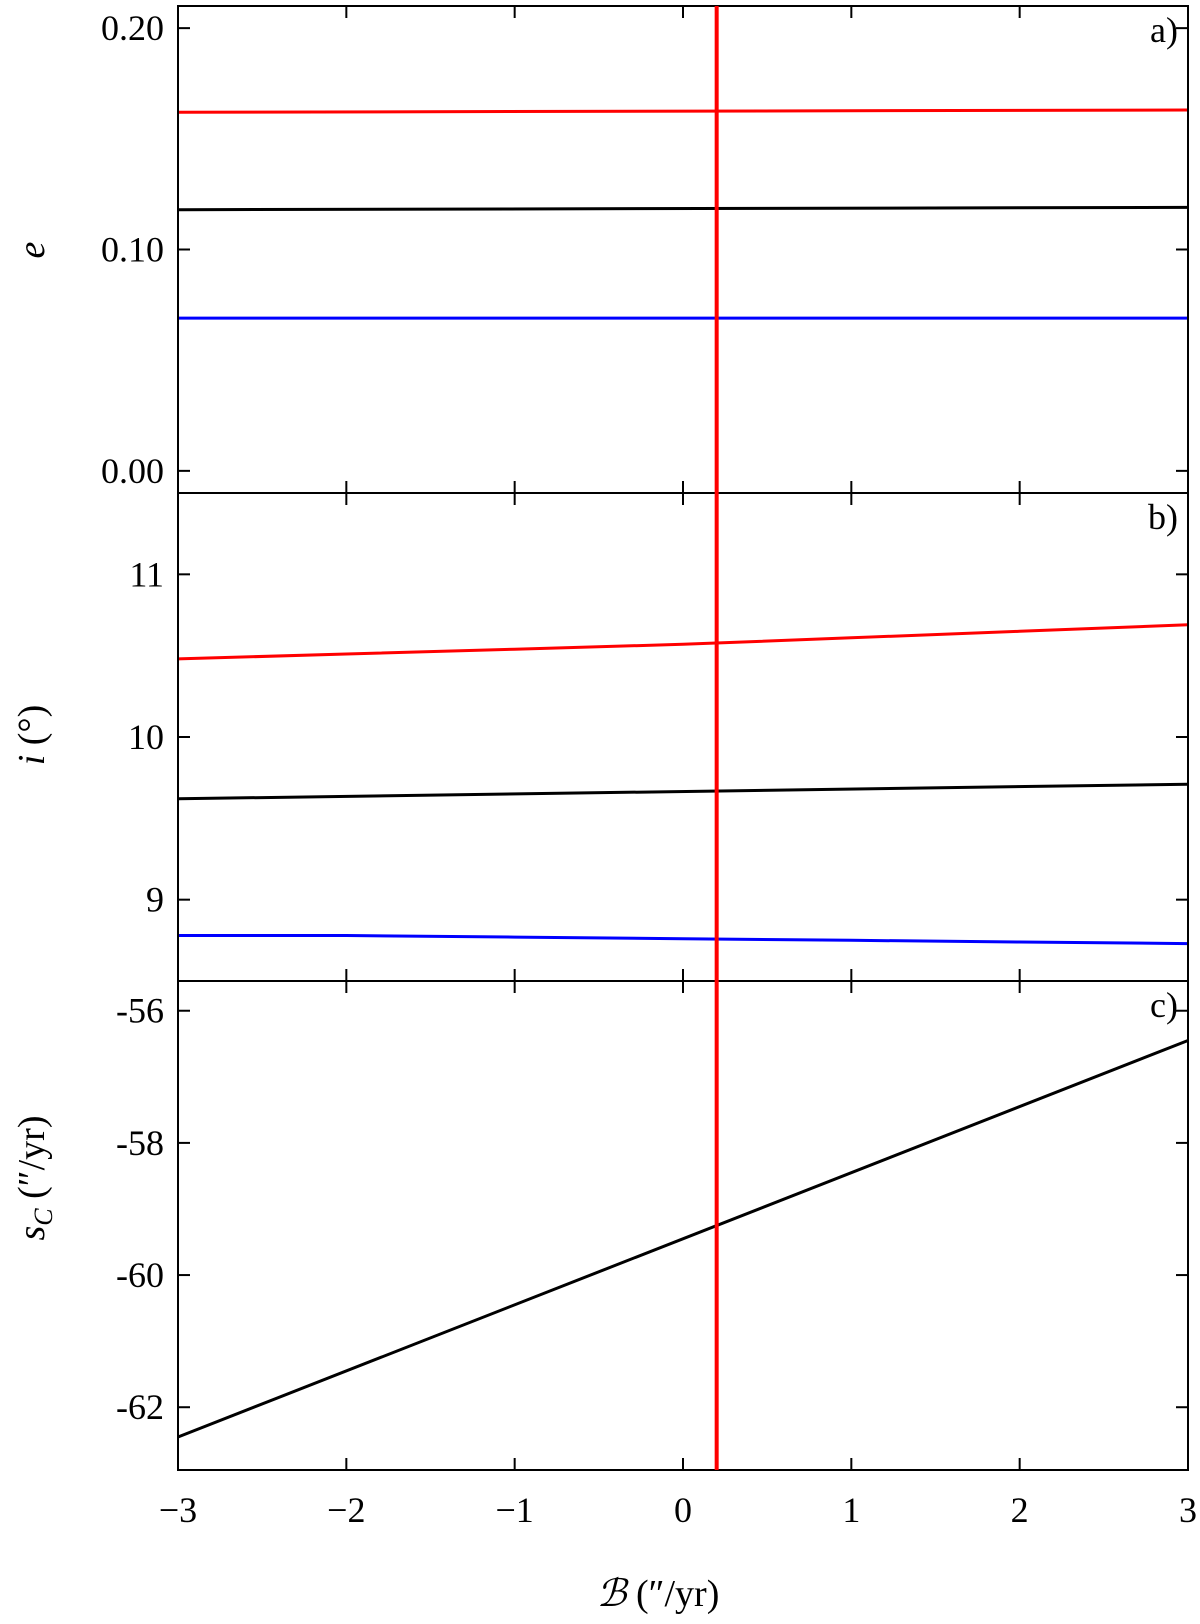 This screenshot has width=1200, height=1624. What do you see at coordinates (1164, 30) in the screenshot?
I see `panel-label-a: a)` at bounding box center [1164, 30].